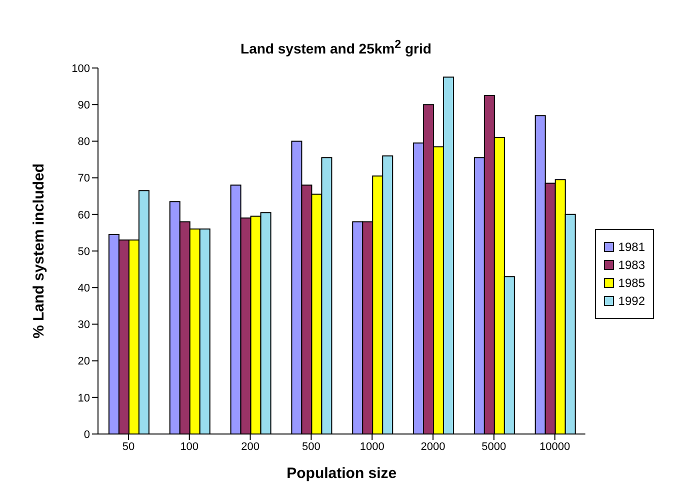 Image resolution: width=674 pixels, height=499 pixels. Describe the element at coordinates (311, 446) in the screenshot. I see `x-tick-label: 500` at that location.